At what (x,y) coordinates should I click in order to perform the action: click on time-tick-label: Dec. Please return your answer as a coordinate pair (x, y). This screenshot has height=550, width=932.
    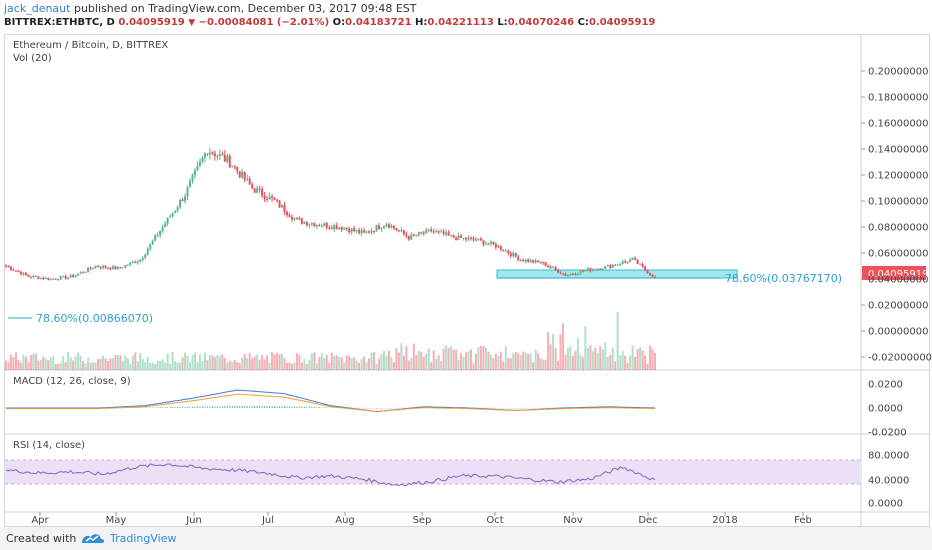
    Looking at the image, I should click on (647, 520).